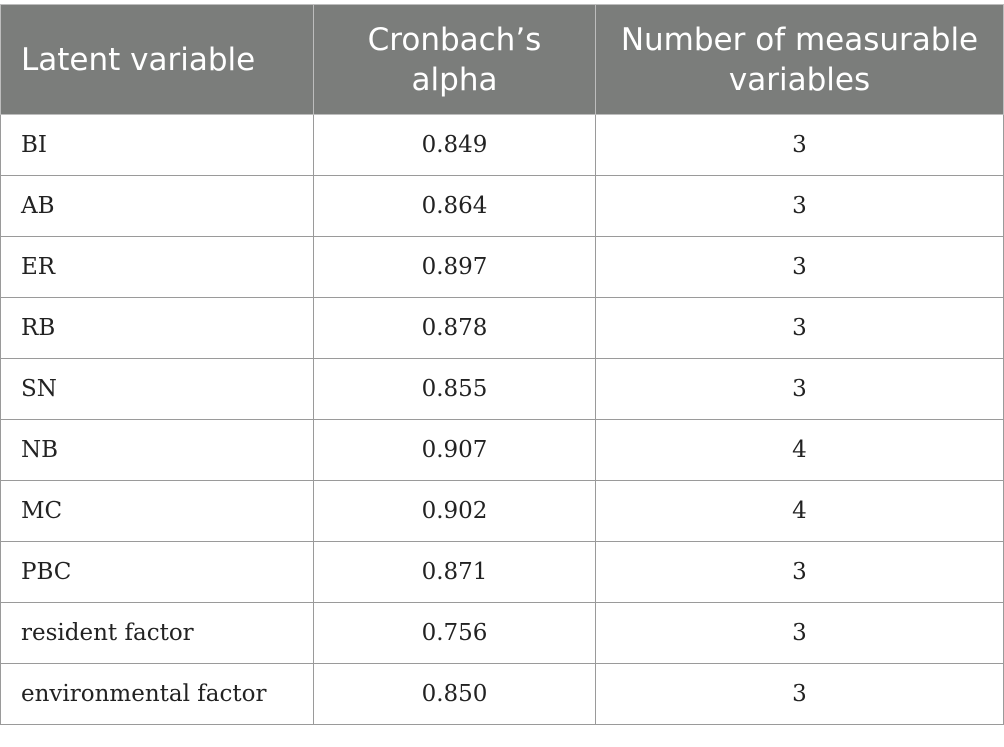  What do you see at coordinates (157, 59) in the screenshot?
I see `header-latent-variable: Latent variable` at bounding box center [157, 59].